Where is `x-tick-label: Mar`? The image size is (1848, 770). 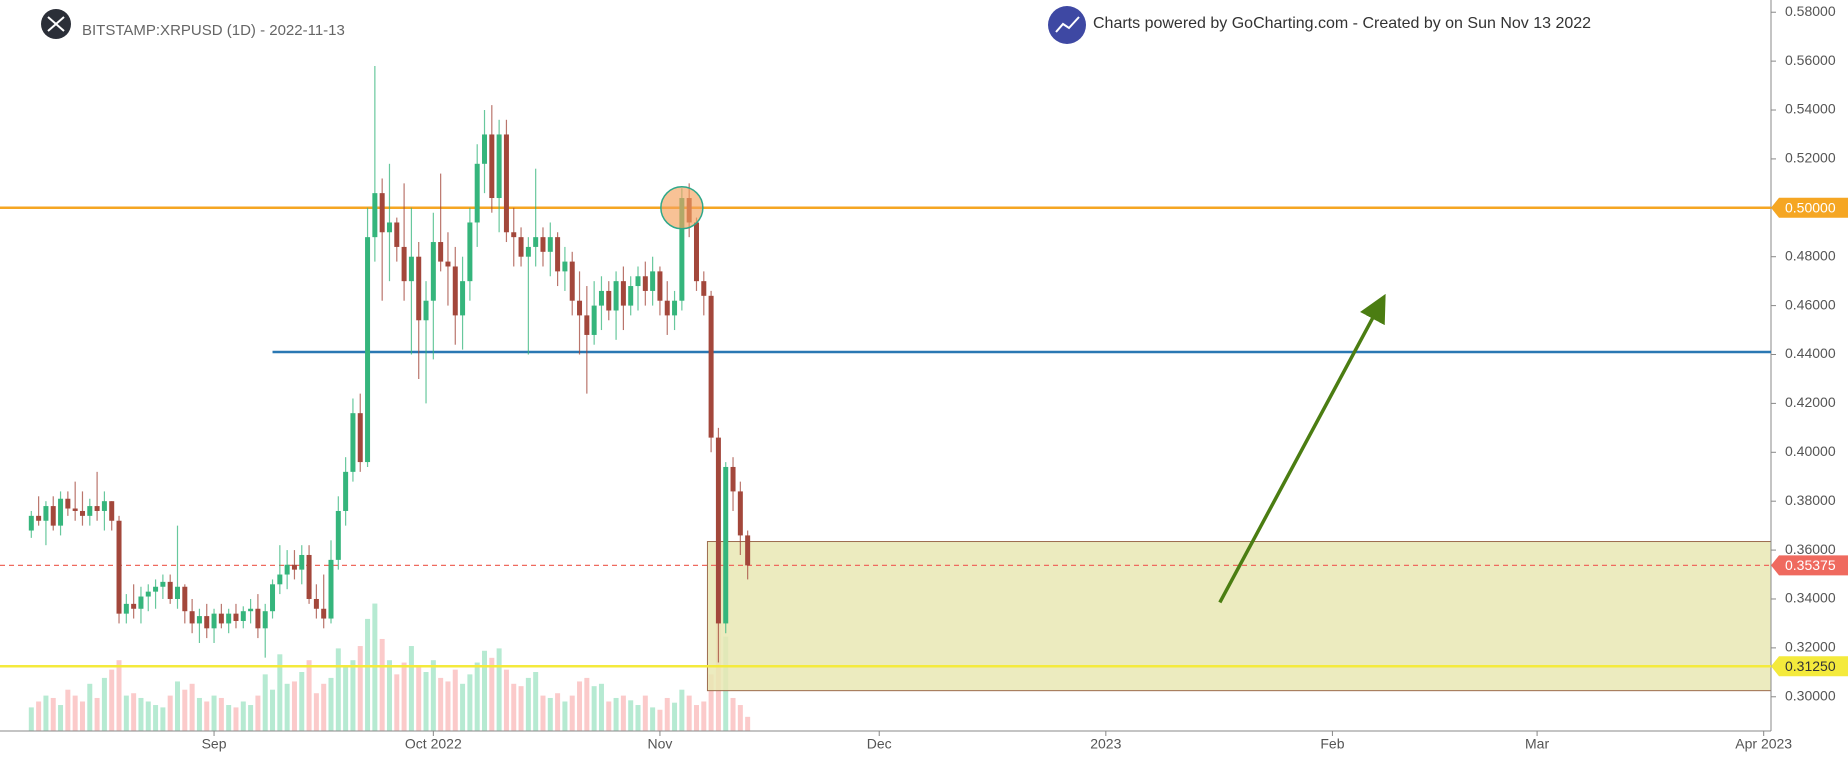
x-tick-label: Mar is located at coordinates (1537, 744).